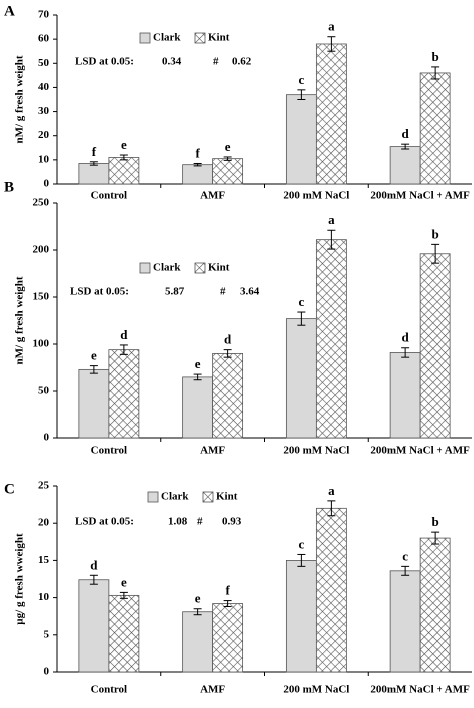 This screenshot has height=708, width=474. What do you see at coordinates (9, 187) in the screenshot?
I see `panel-label: B` at bounding box center [9, 187].